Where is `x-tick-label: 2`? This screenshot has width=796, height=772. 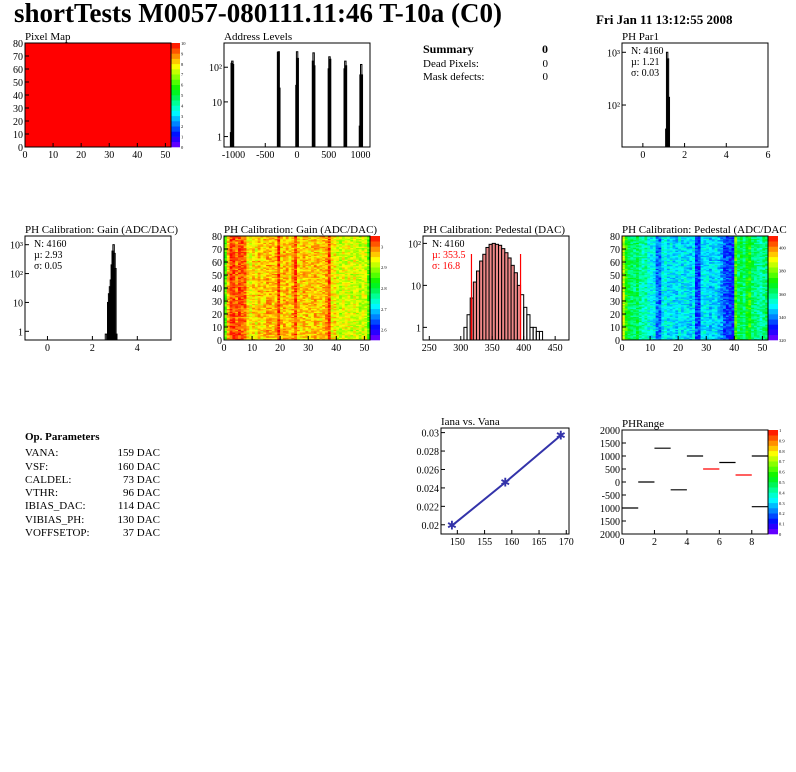
x-tick-label: 2 is located at coordinates (92, 348).